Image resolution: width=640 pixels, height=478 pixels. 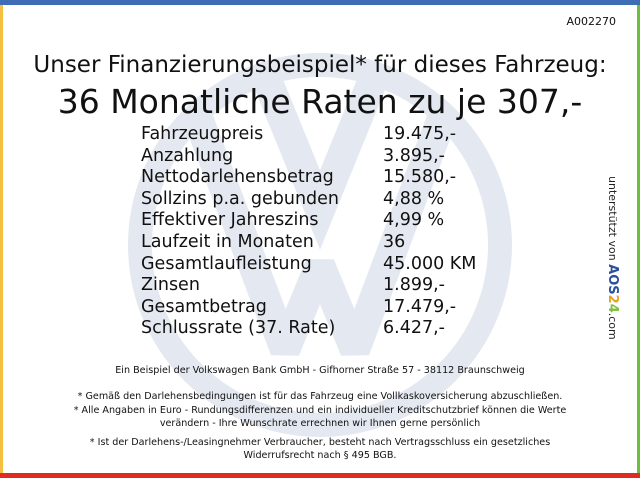 I want to click on row-label: Gesamtbetrag, so click(x=204, y=306).